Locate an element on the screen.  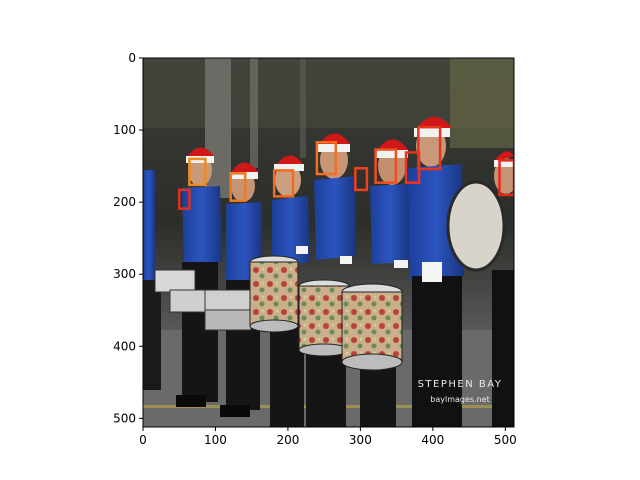
y-tick-label: 300 is located at coordinates (124, 274).